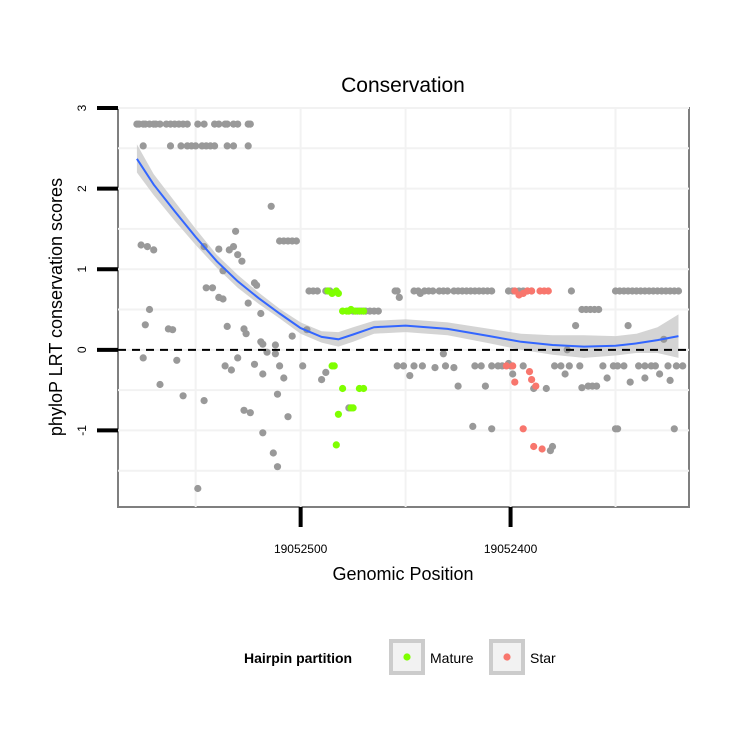 This screenshot has height=750, width=750. I want to click on y-tick-label: 0, so click(82, 349).